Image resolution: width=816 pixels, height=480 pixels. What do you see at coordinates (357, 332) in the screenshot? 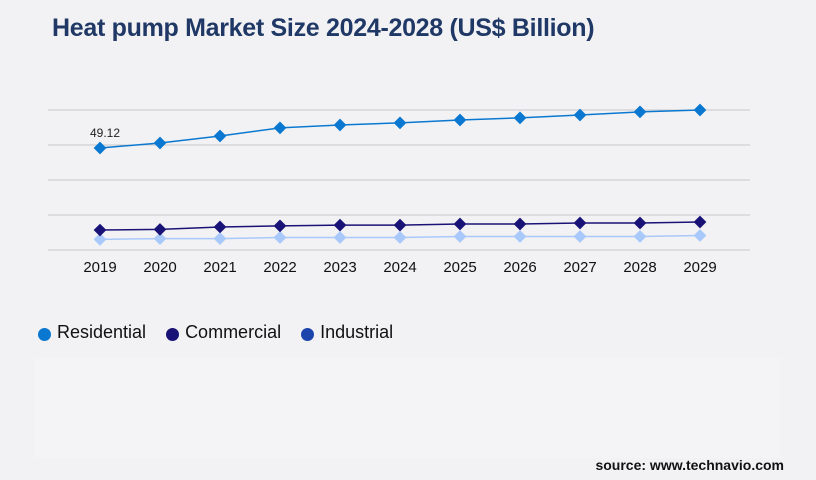
I see `legend-label: Industrial` at bounding box center [357, 332].